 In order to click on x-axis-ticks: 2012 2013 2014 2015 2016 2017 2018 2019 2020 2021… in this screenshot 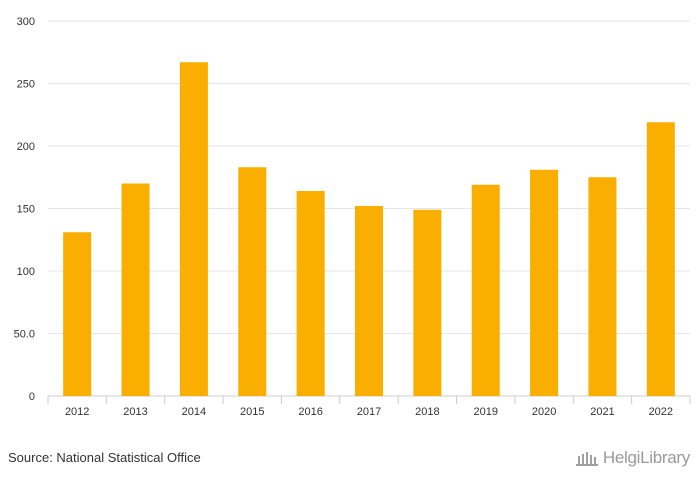, I will do `click(369, 407)`.